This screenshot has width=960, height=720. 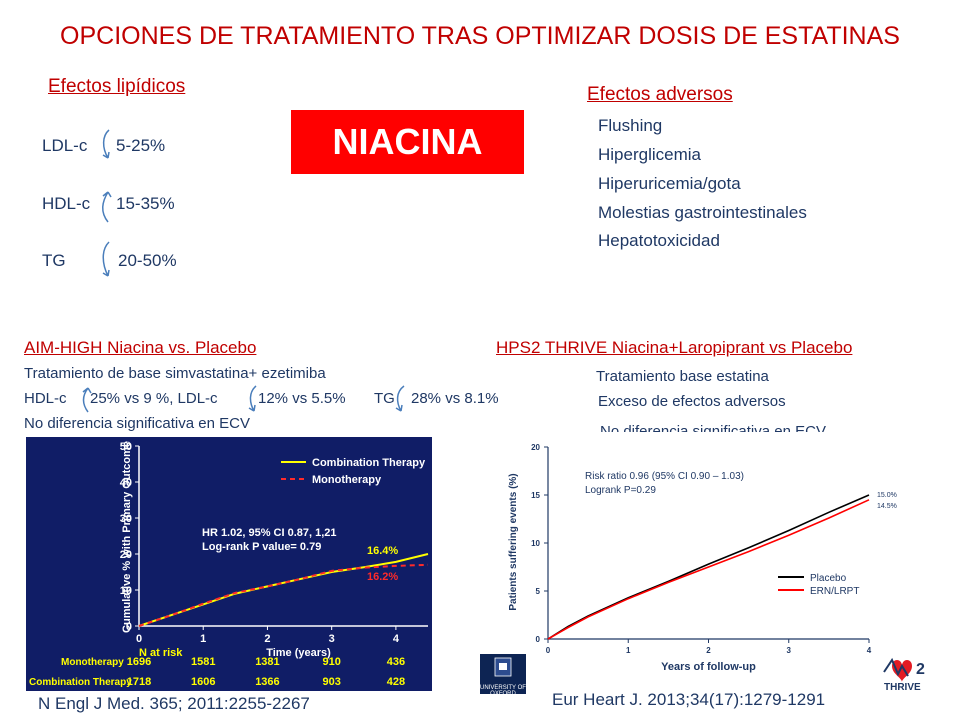 What do you see at coordinates (400, 398) in the screenshot?
I see `aim-tg-down-arrow-icon` at bounding box center [400, 398].